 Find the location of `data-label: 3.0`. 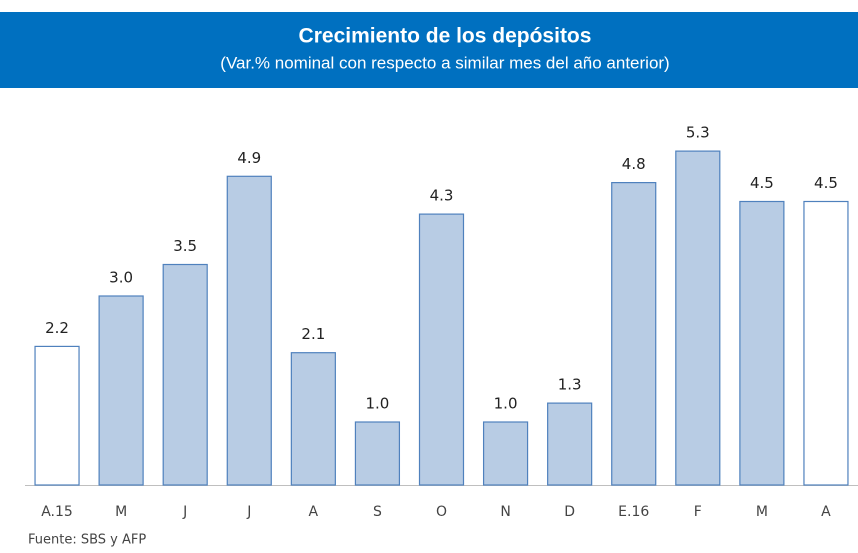

data-label: 3.0 is located at coordinates (121, 278).